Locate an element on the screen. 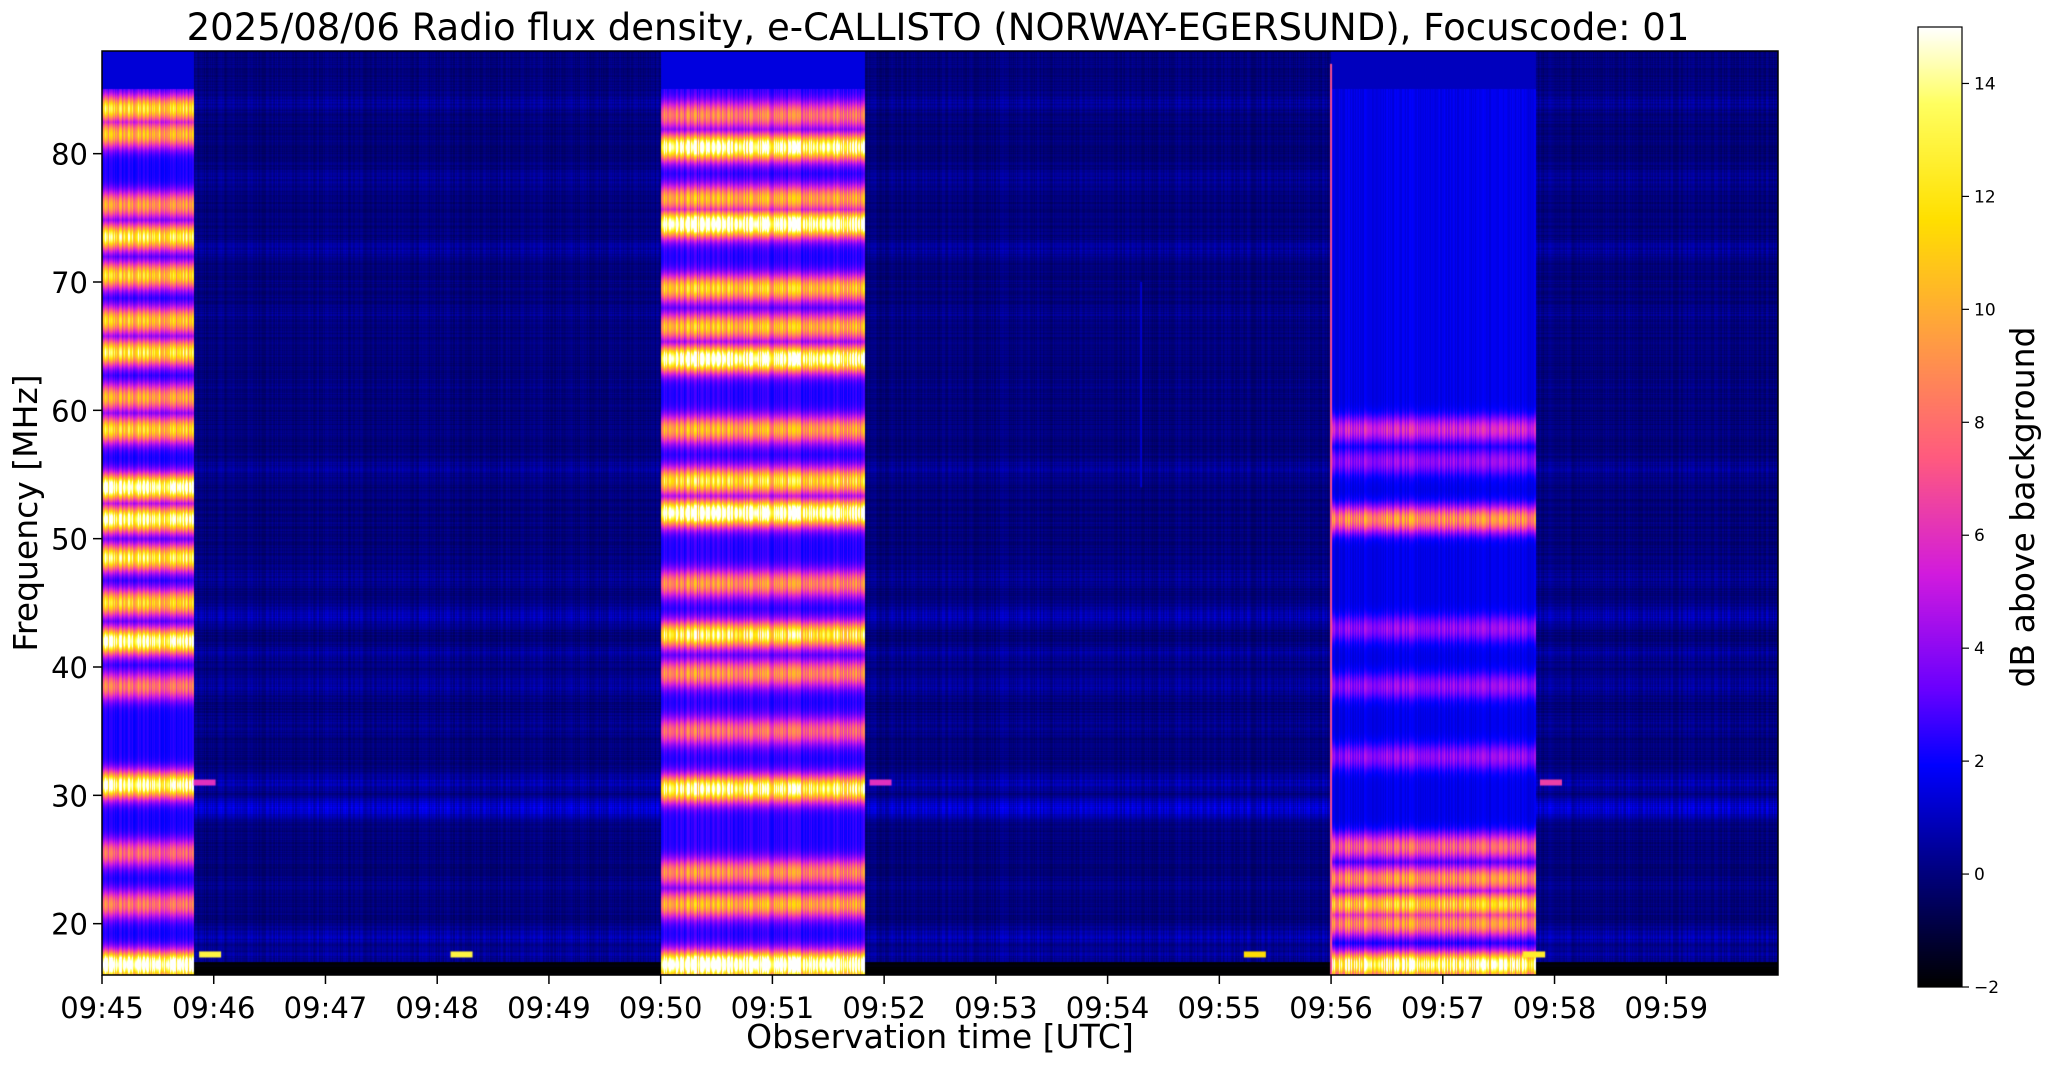 Image resolution: width=2047 pixels, height=1071 pixels. x-tick-label: 09:46 is located at coordinates (214, 1008).